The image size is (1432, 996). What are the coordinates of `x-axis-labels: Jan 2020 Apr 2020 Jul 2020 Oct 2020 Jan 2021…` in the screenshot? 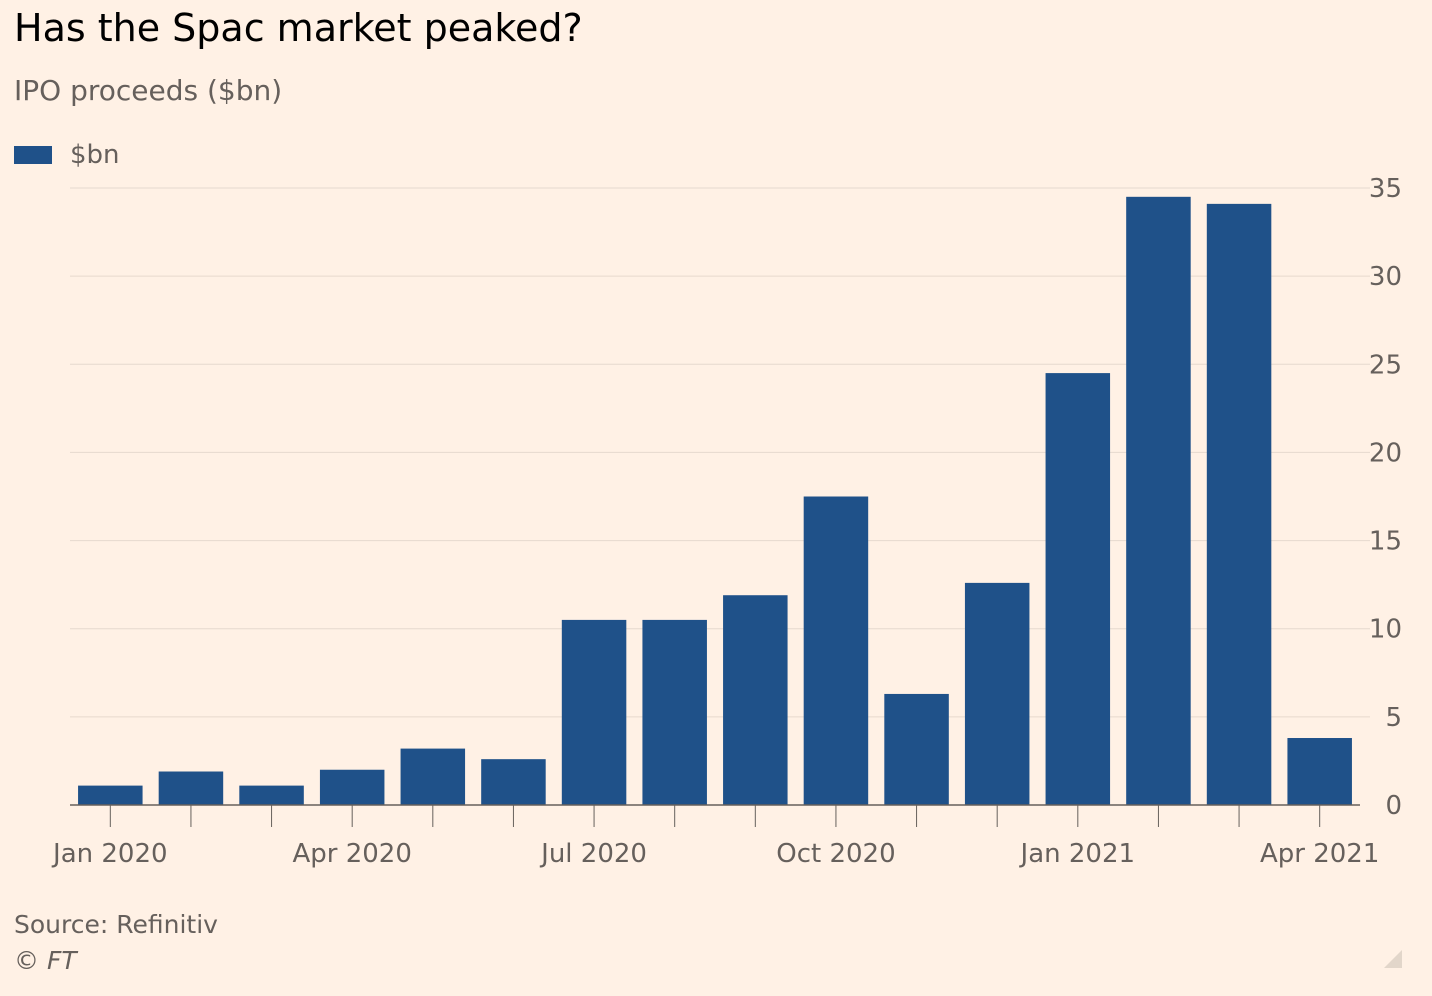 It's located at (715, 854).